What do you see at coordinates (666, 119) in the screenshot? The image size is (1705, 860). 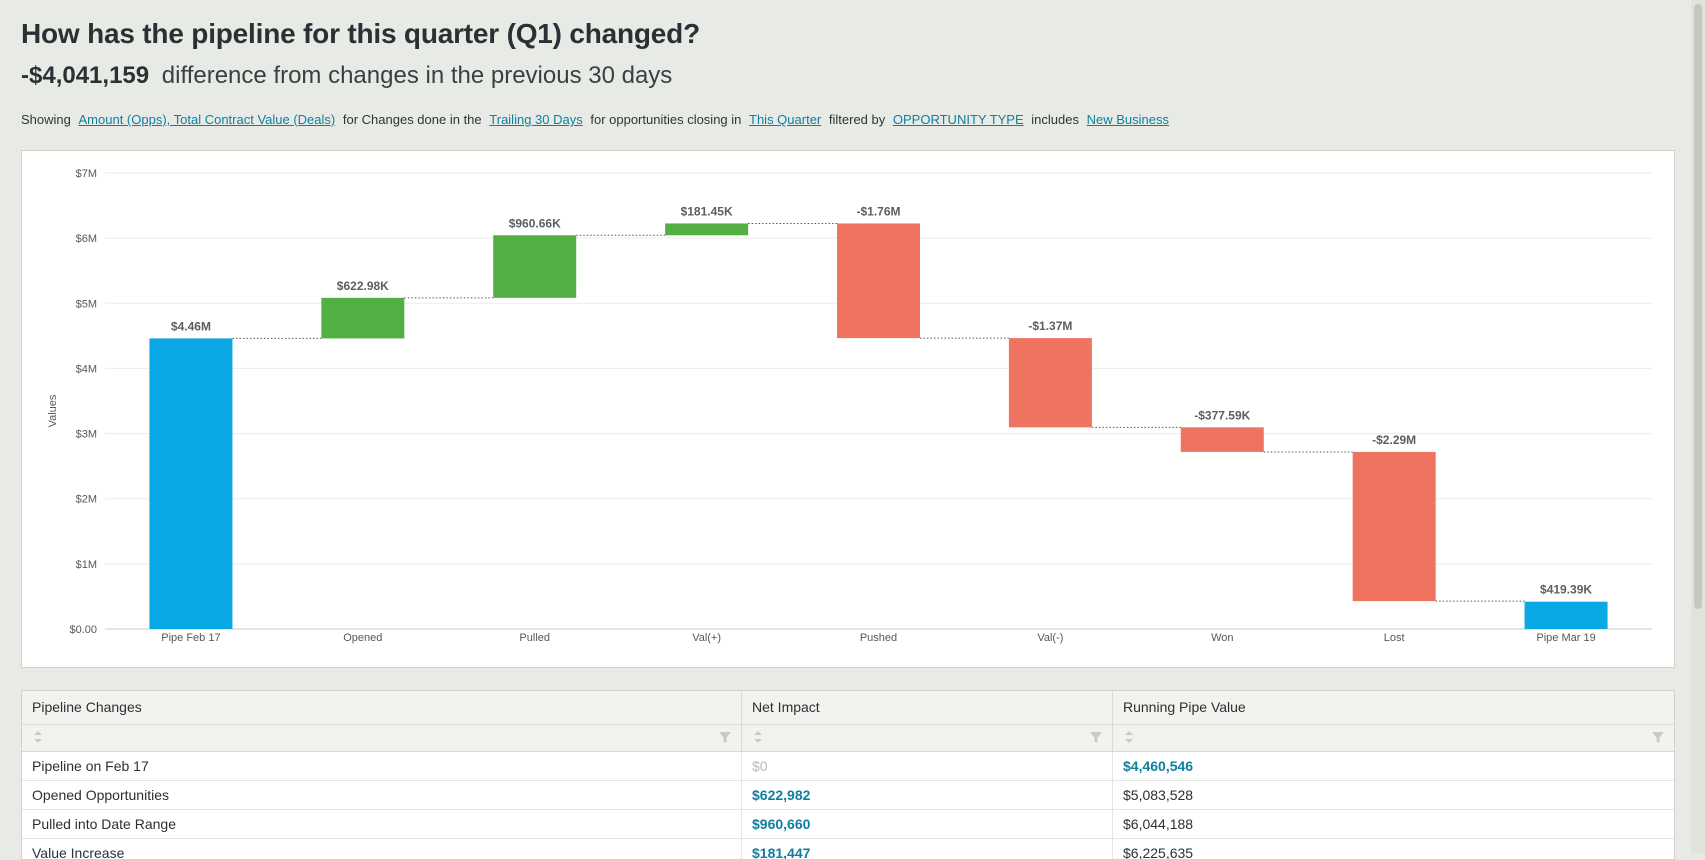 I see `closing-text: for opportunities closing in` at bounding box center [666, 119].